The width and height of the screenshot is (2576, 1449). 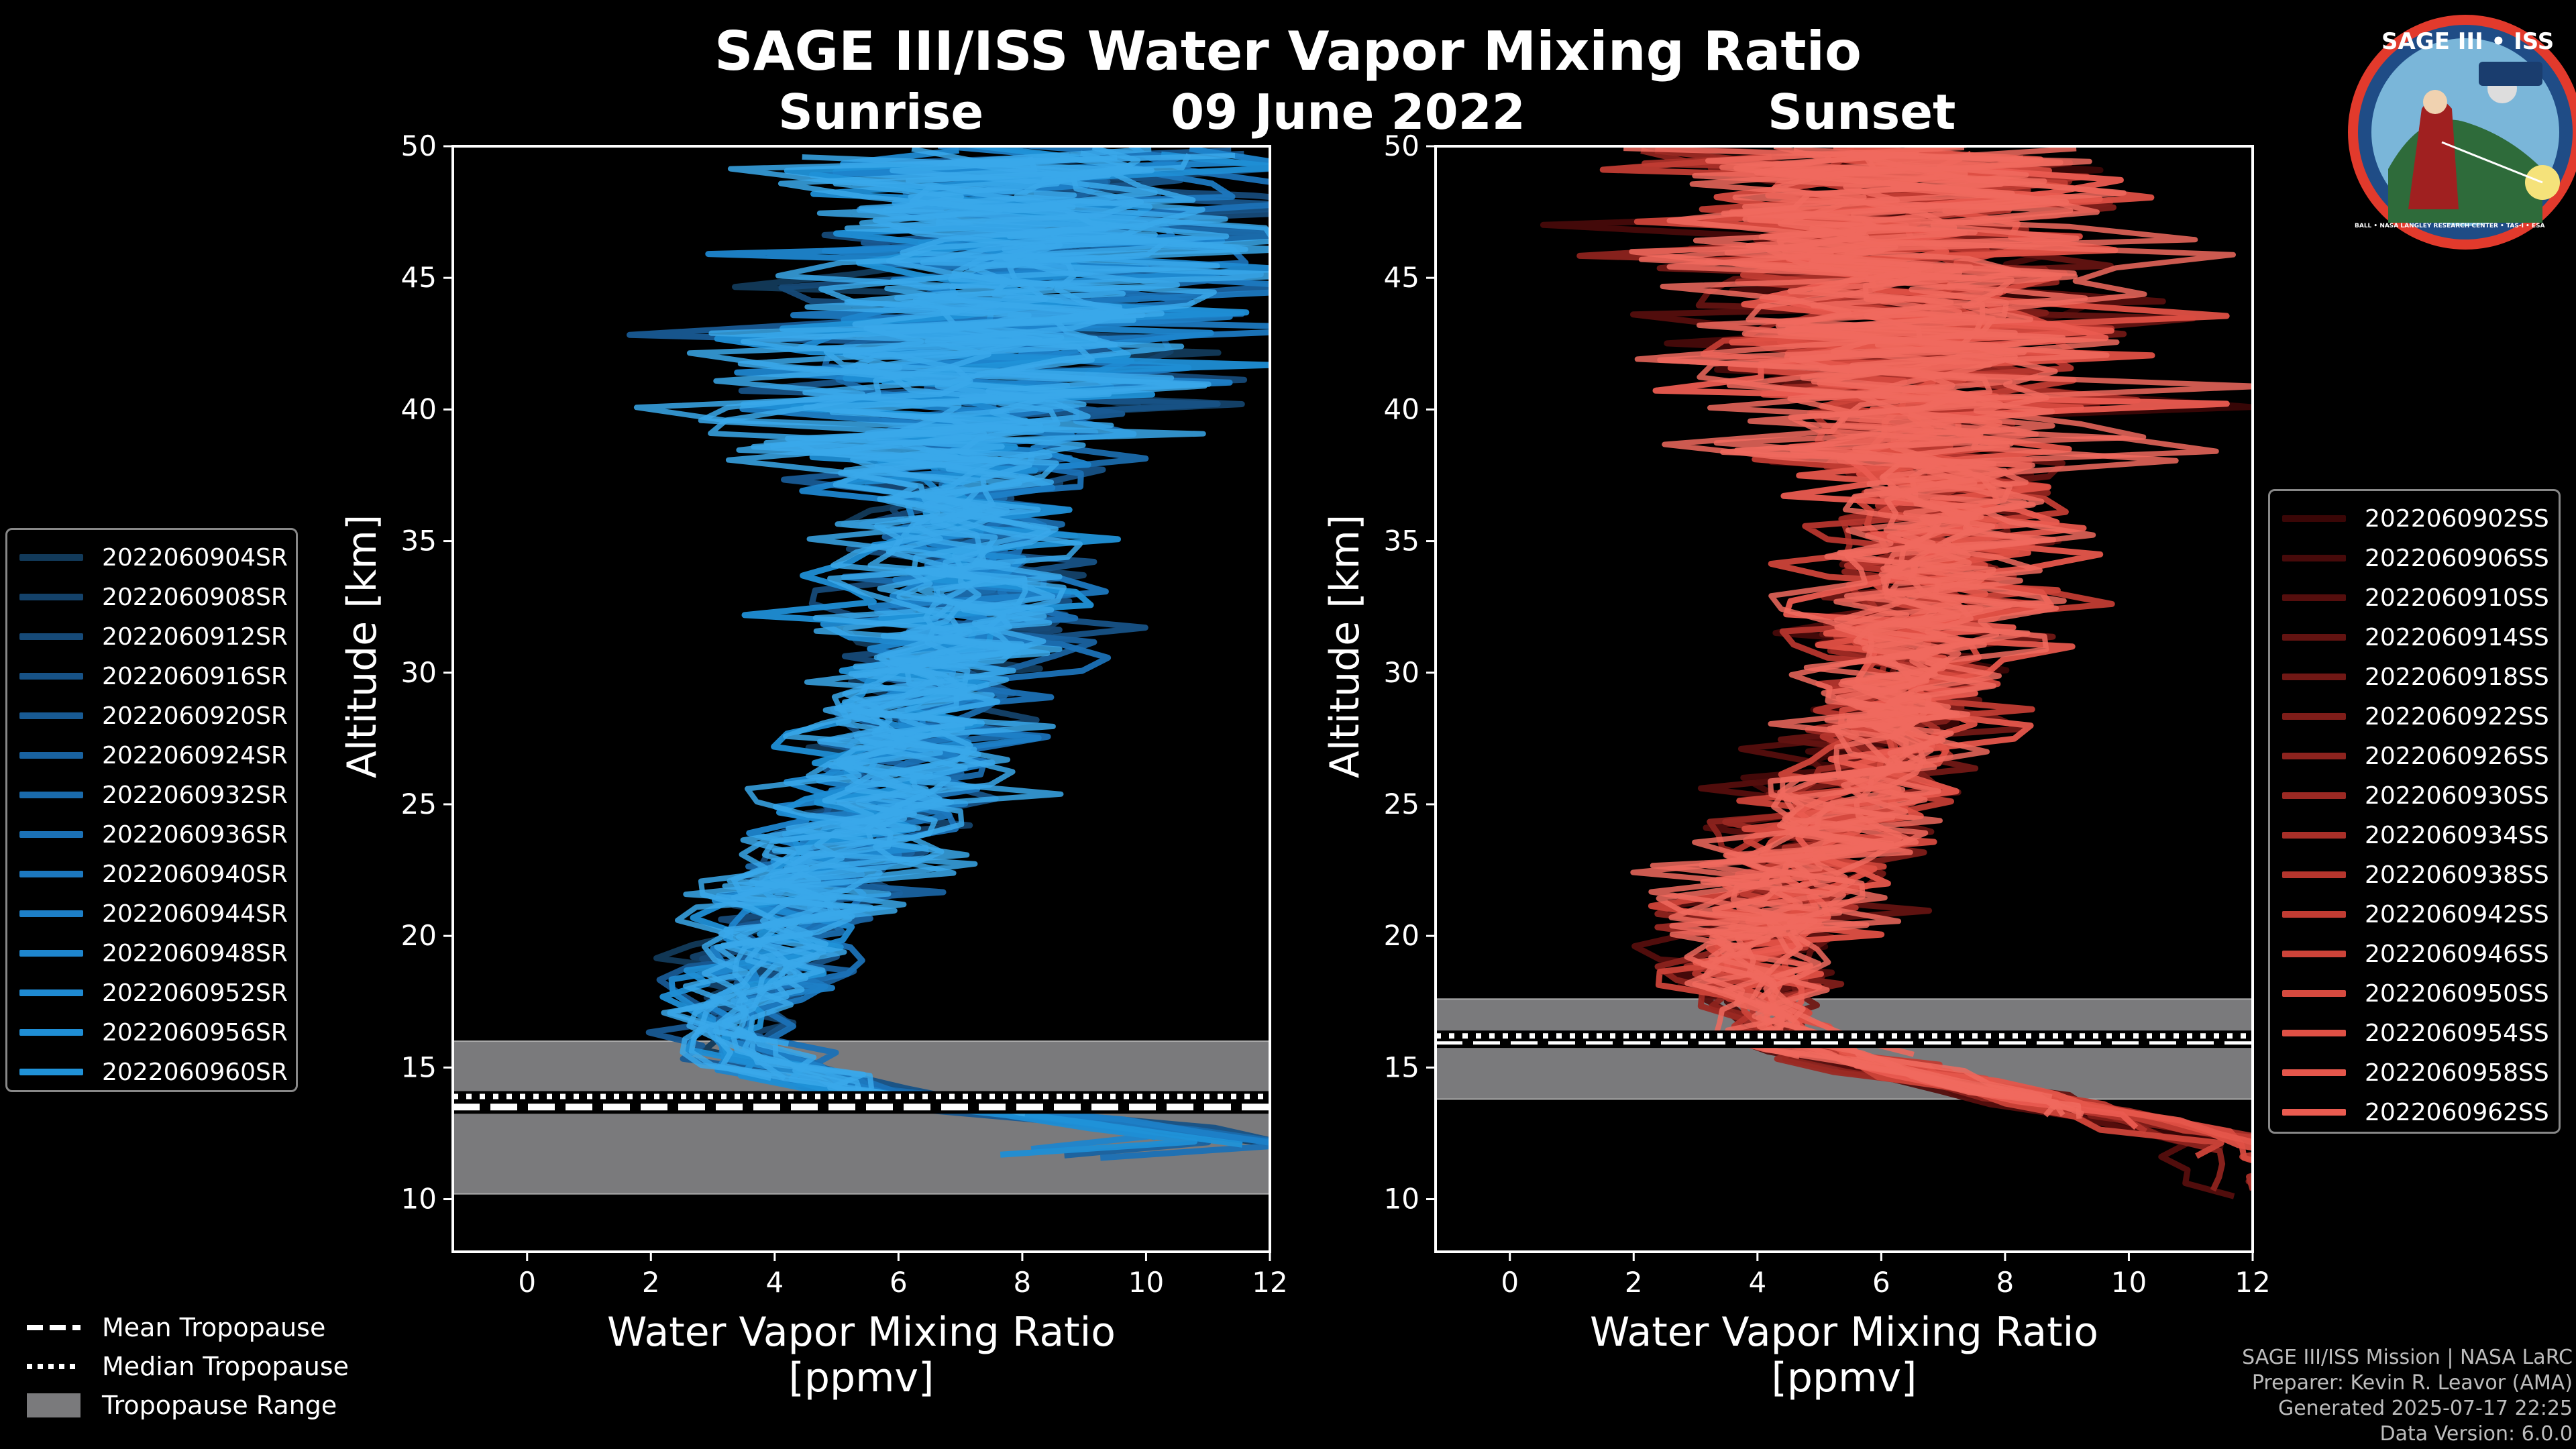 I want to click on legend-item: 2022060924SR, so click(x=147, y=755).